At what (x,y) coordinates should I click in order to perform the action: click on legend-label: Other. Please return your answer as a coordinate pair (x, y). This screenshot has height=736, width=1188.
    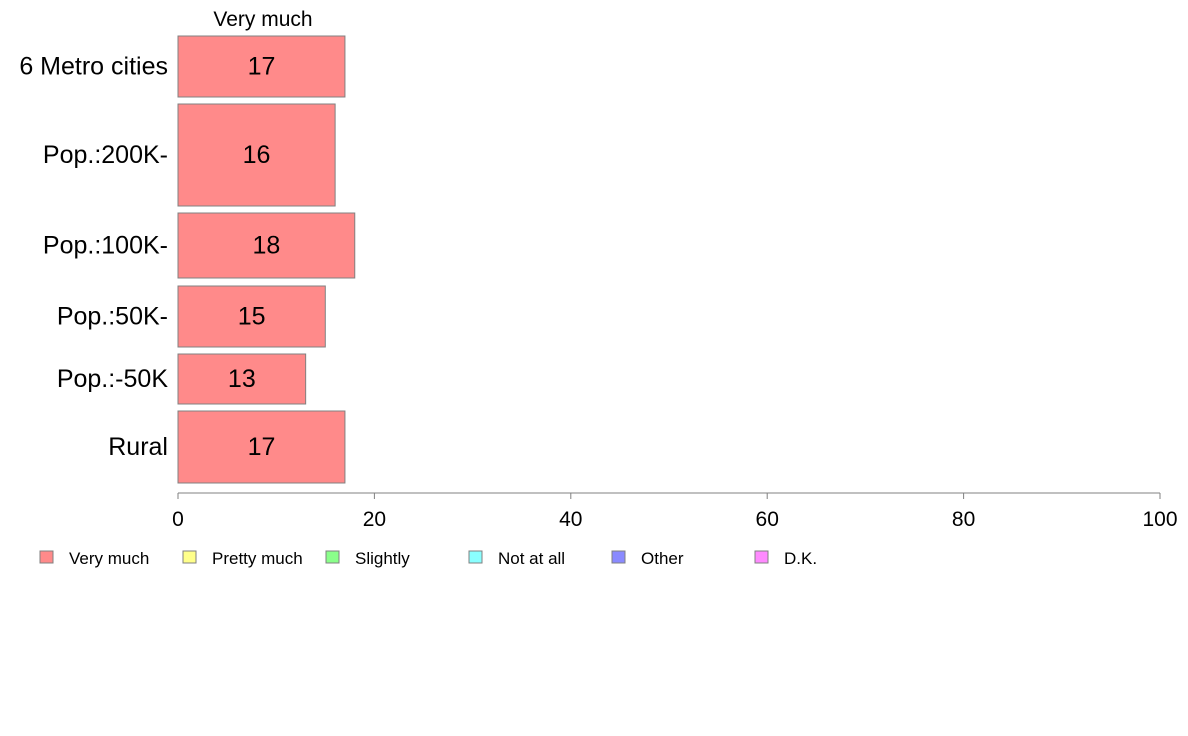
    Looking at the image, I should click on (662, 558).